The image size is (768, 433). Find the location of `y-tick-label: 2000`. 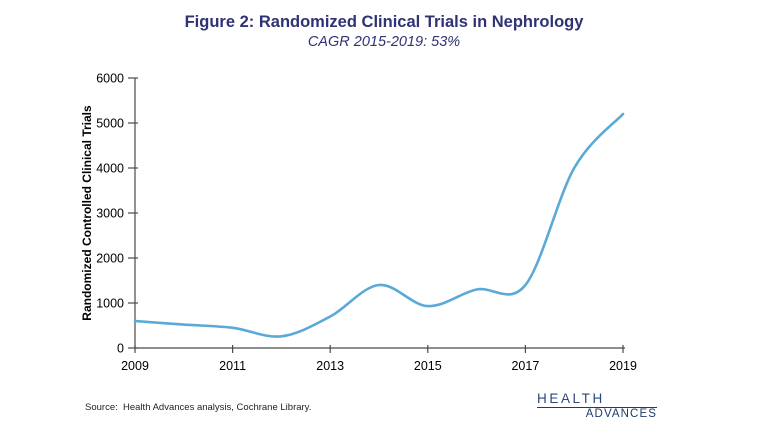

y-tick-label: 2000 is located at coordinates (110, 259).